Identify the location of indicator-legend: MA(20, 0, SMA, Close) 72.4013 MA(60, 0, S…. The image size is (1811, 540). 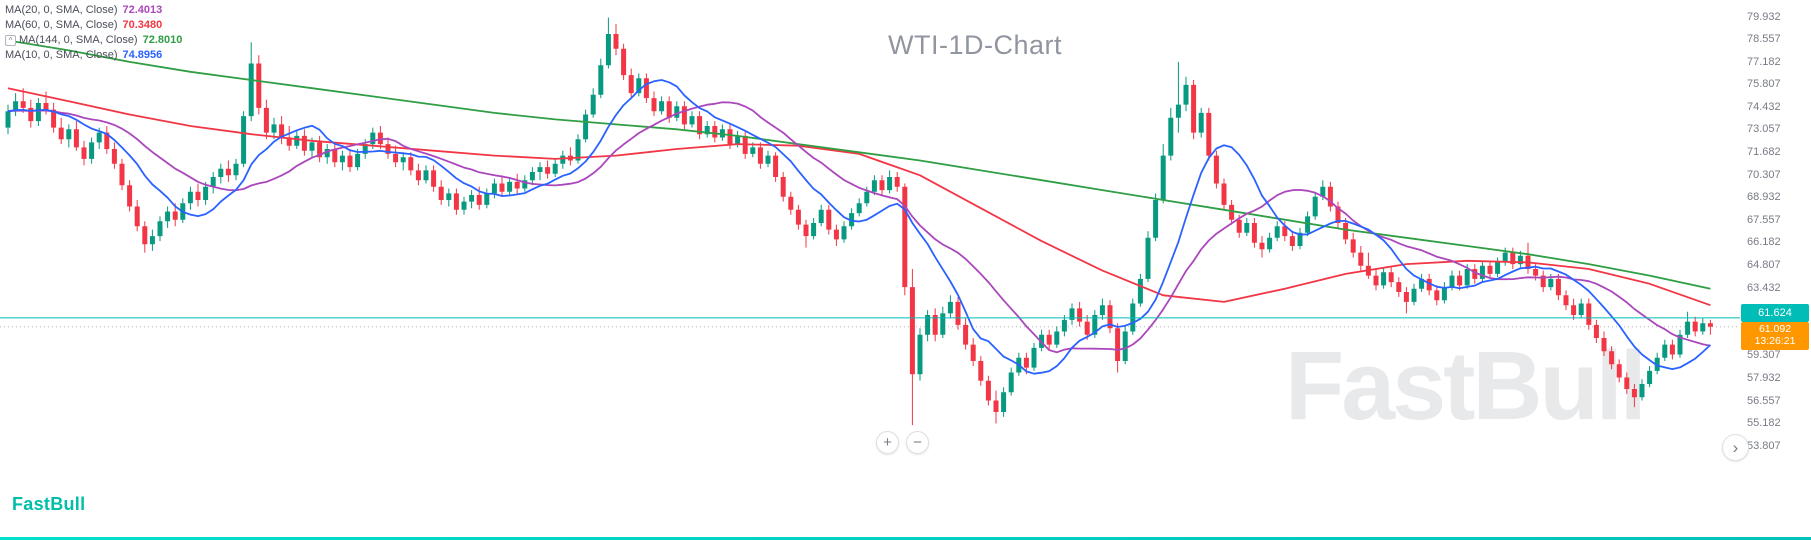
(93, 33).